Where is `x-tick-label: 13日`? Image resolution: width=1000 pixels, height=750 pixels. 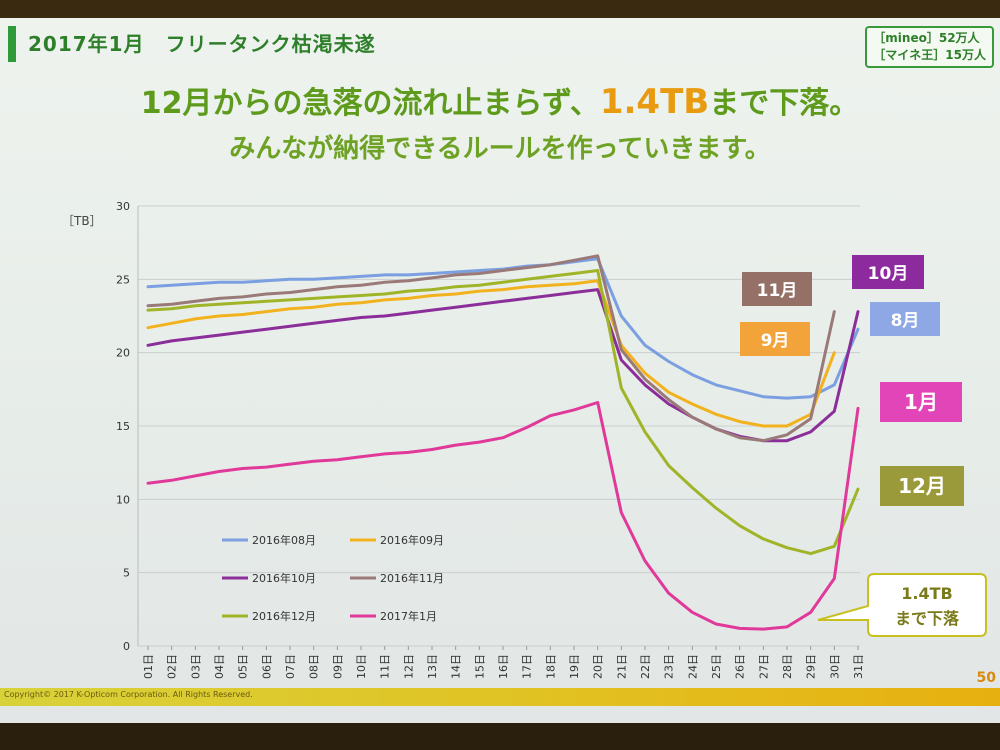
x-tick-label: 13日 is located at coordinates (432, 666).